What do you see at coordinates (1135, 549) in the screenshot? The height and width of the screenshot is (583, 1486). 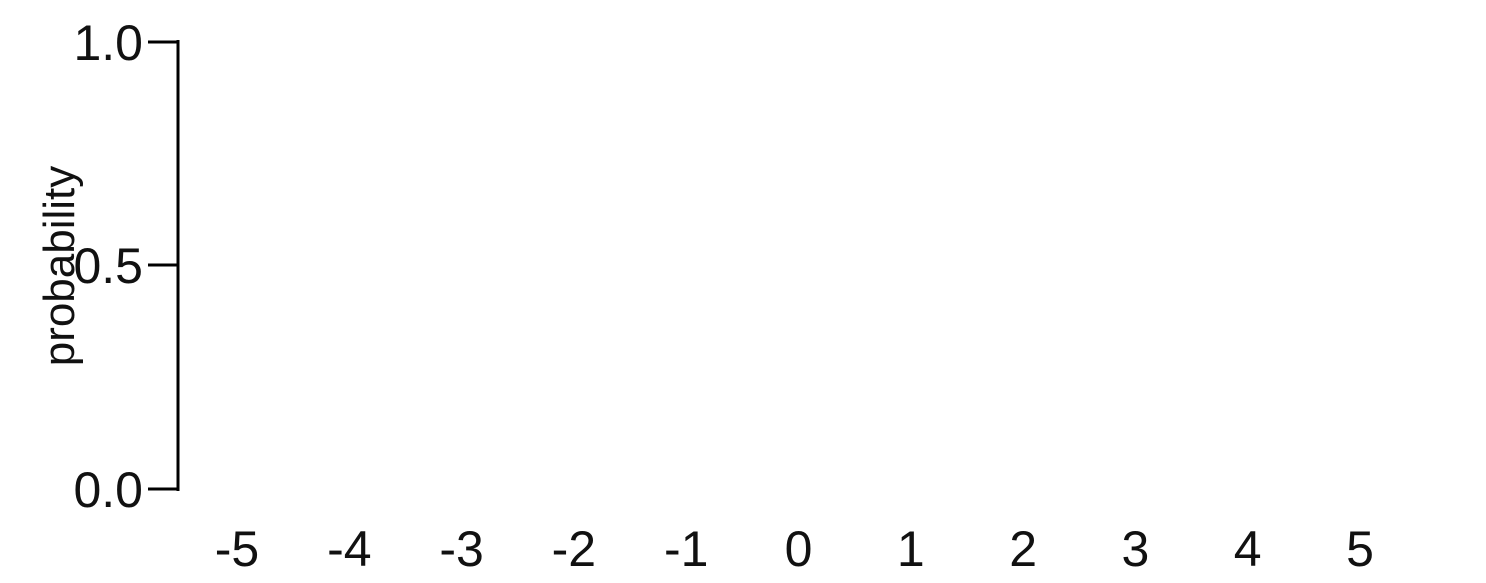 I see `x-tick-label-3: 3` at bounding box center [1135, 549].